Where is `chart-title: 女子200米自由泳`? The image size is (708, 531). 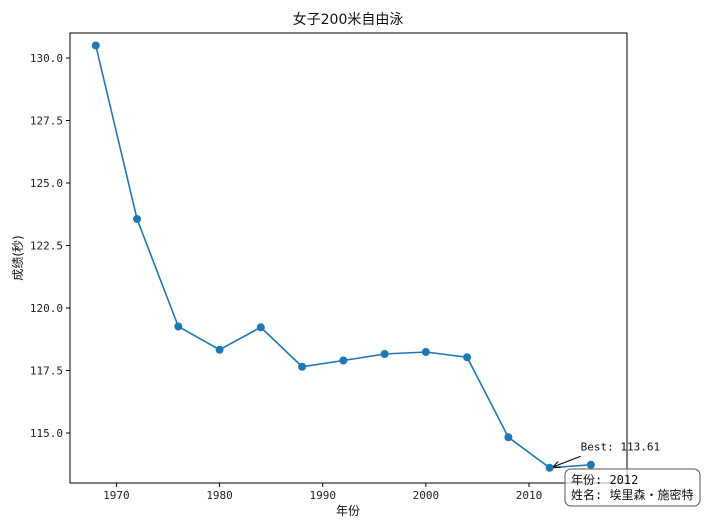
chart-title: 女子200米自由泳 is located at coordinates (348, 19).